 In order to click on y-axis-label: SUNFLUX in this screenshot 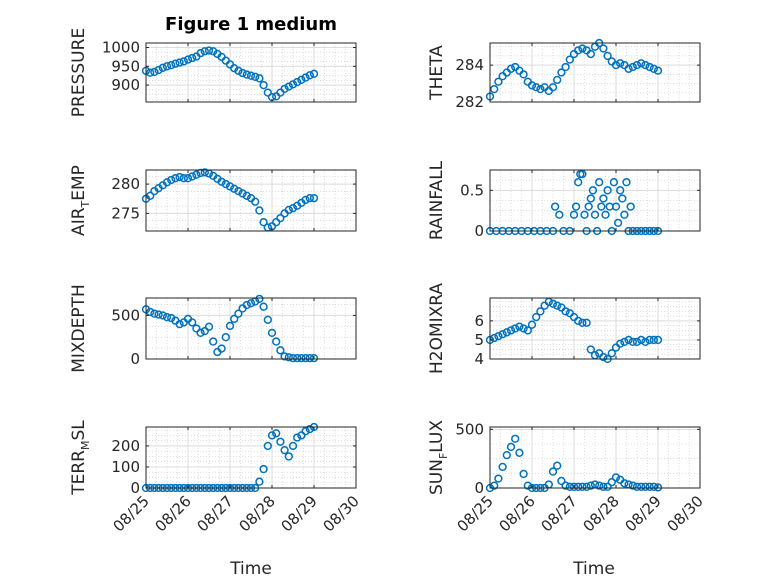, I will do `click(438, 457)`.